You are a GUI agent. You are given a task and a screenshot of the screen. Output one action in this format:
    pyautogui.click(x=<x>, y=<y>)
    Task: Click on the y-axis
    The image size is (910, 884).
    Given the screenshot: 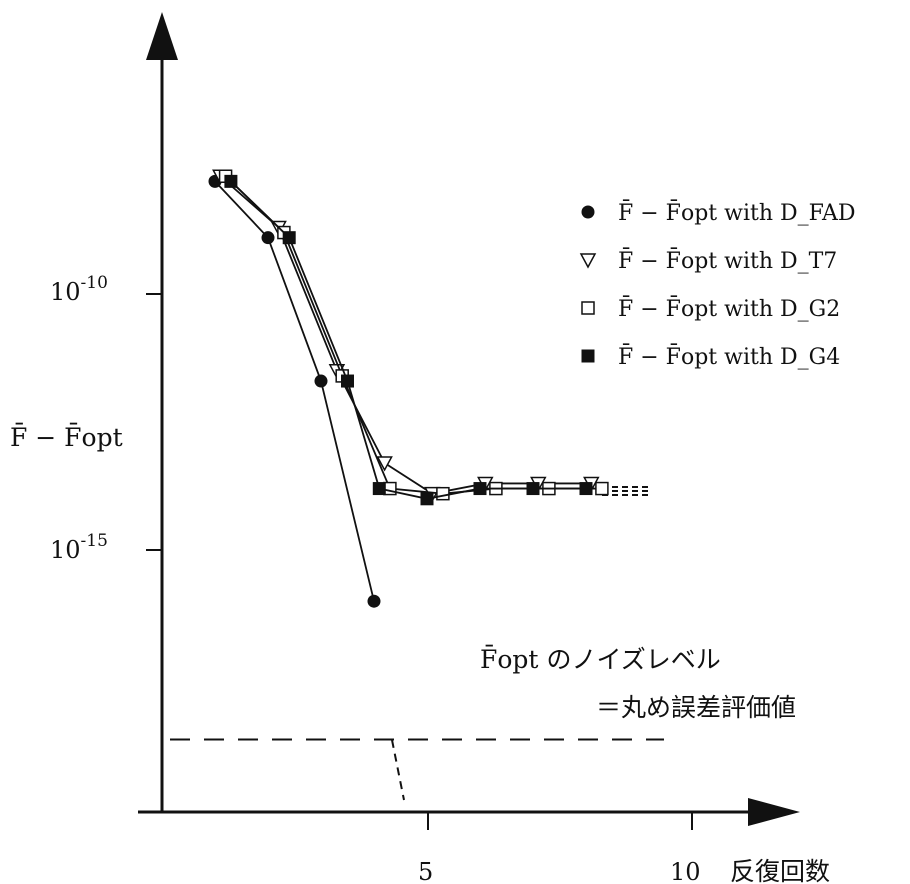 What is the action you would take?
    pyautogui.click(x=162, y=412)
    